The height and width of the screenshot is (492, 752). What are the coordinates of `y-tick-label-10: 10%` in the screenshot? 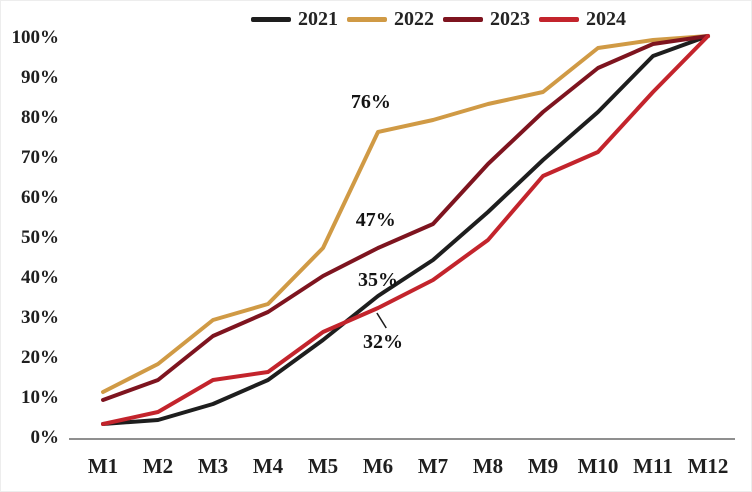 It's located at (40, 397).